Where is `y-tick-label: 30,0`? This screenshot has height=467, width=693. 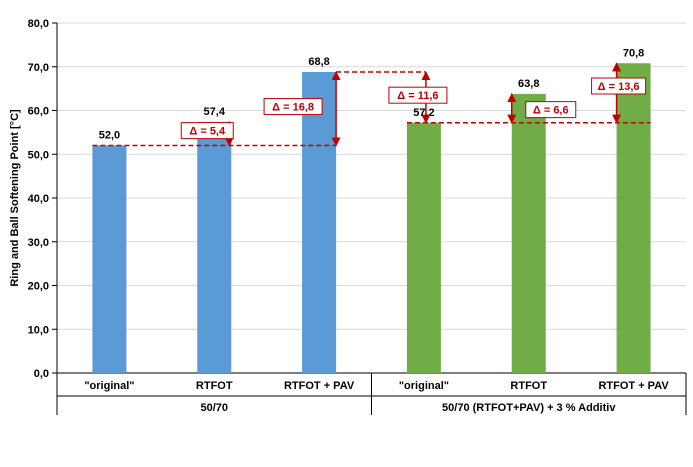 y-tick-label: 30,0 is located at coordinates (38, 243).